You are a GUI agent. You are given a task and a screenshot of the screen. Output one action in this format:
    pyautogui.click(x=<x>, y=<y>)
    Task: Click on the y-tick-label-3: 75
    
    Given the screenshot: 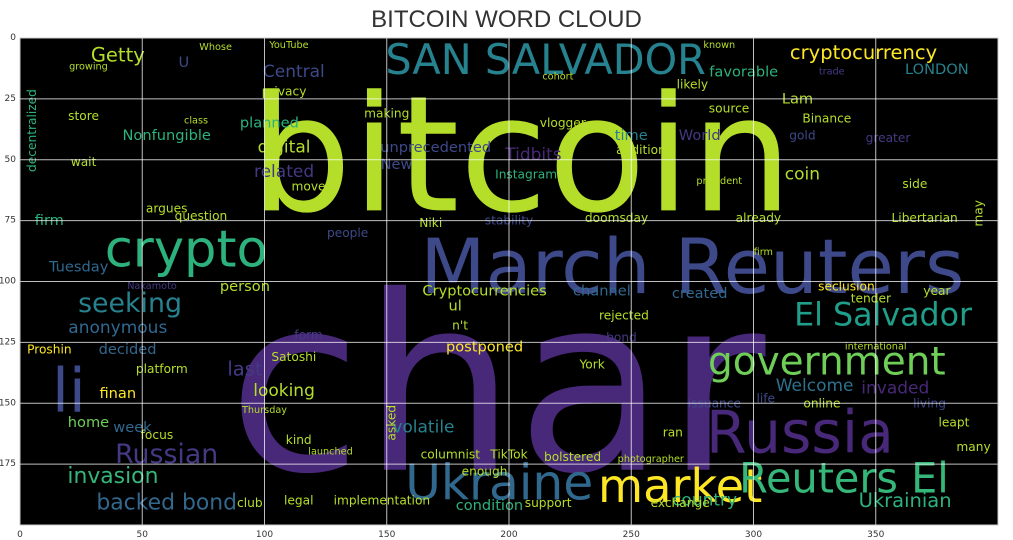 What is the action you would take?
    pyautogui.click(x=10, y=221)
    